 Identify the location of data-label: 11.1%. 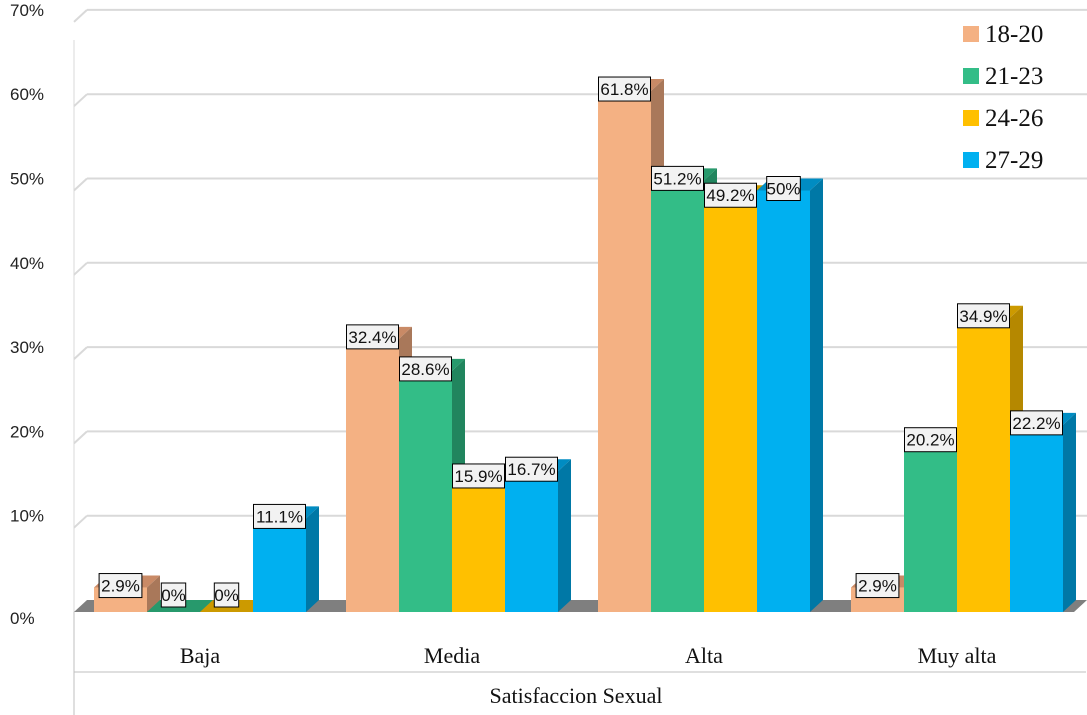
(279, 516).